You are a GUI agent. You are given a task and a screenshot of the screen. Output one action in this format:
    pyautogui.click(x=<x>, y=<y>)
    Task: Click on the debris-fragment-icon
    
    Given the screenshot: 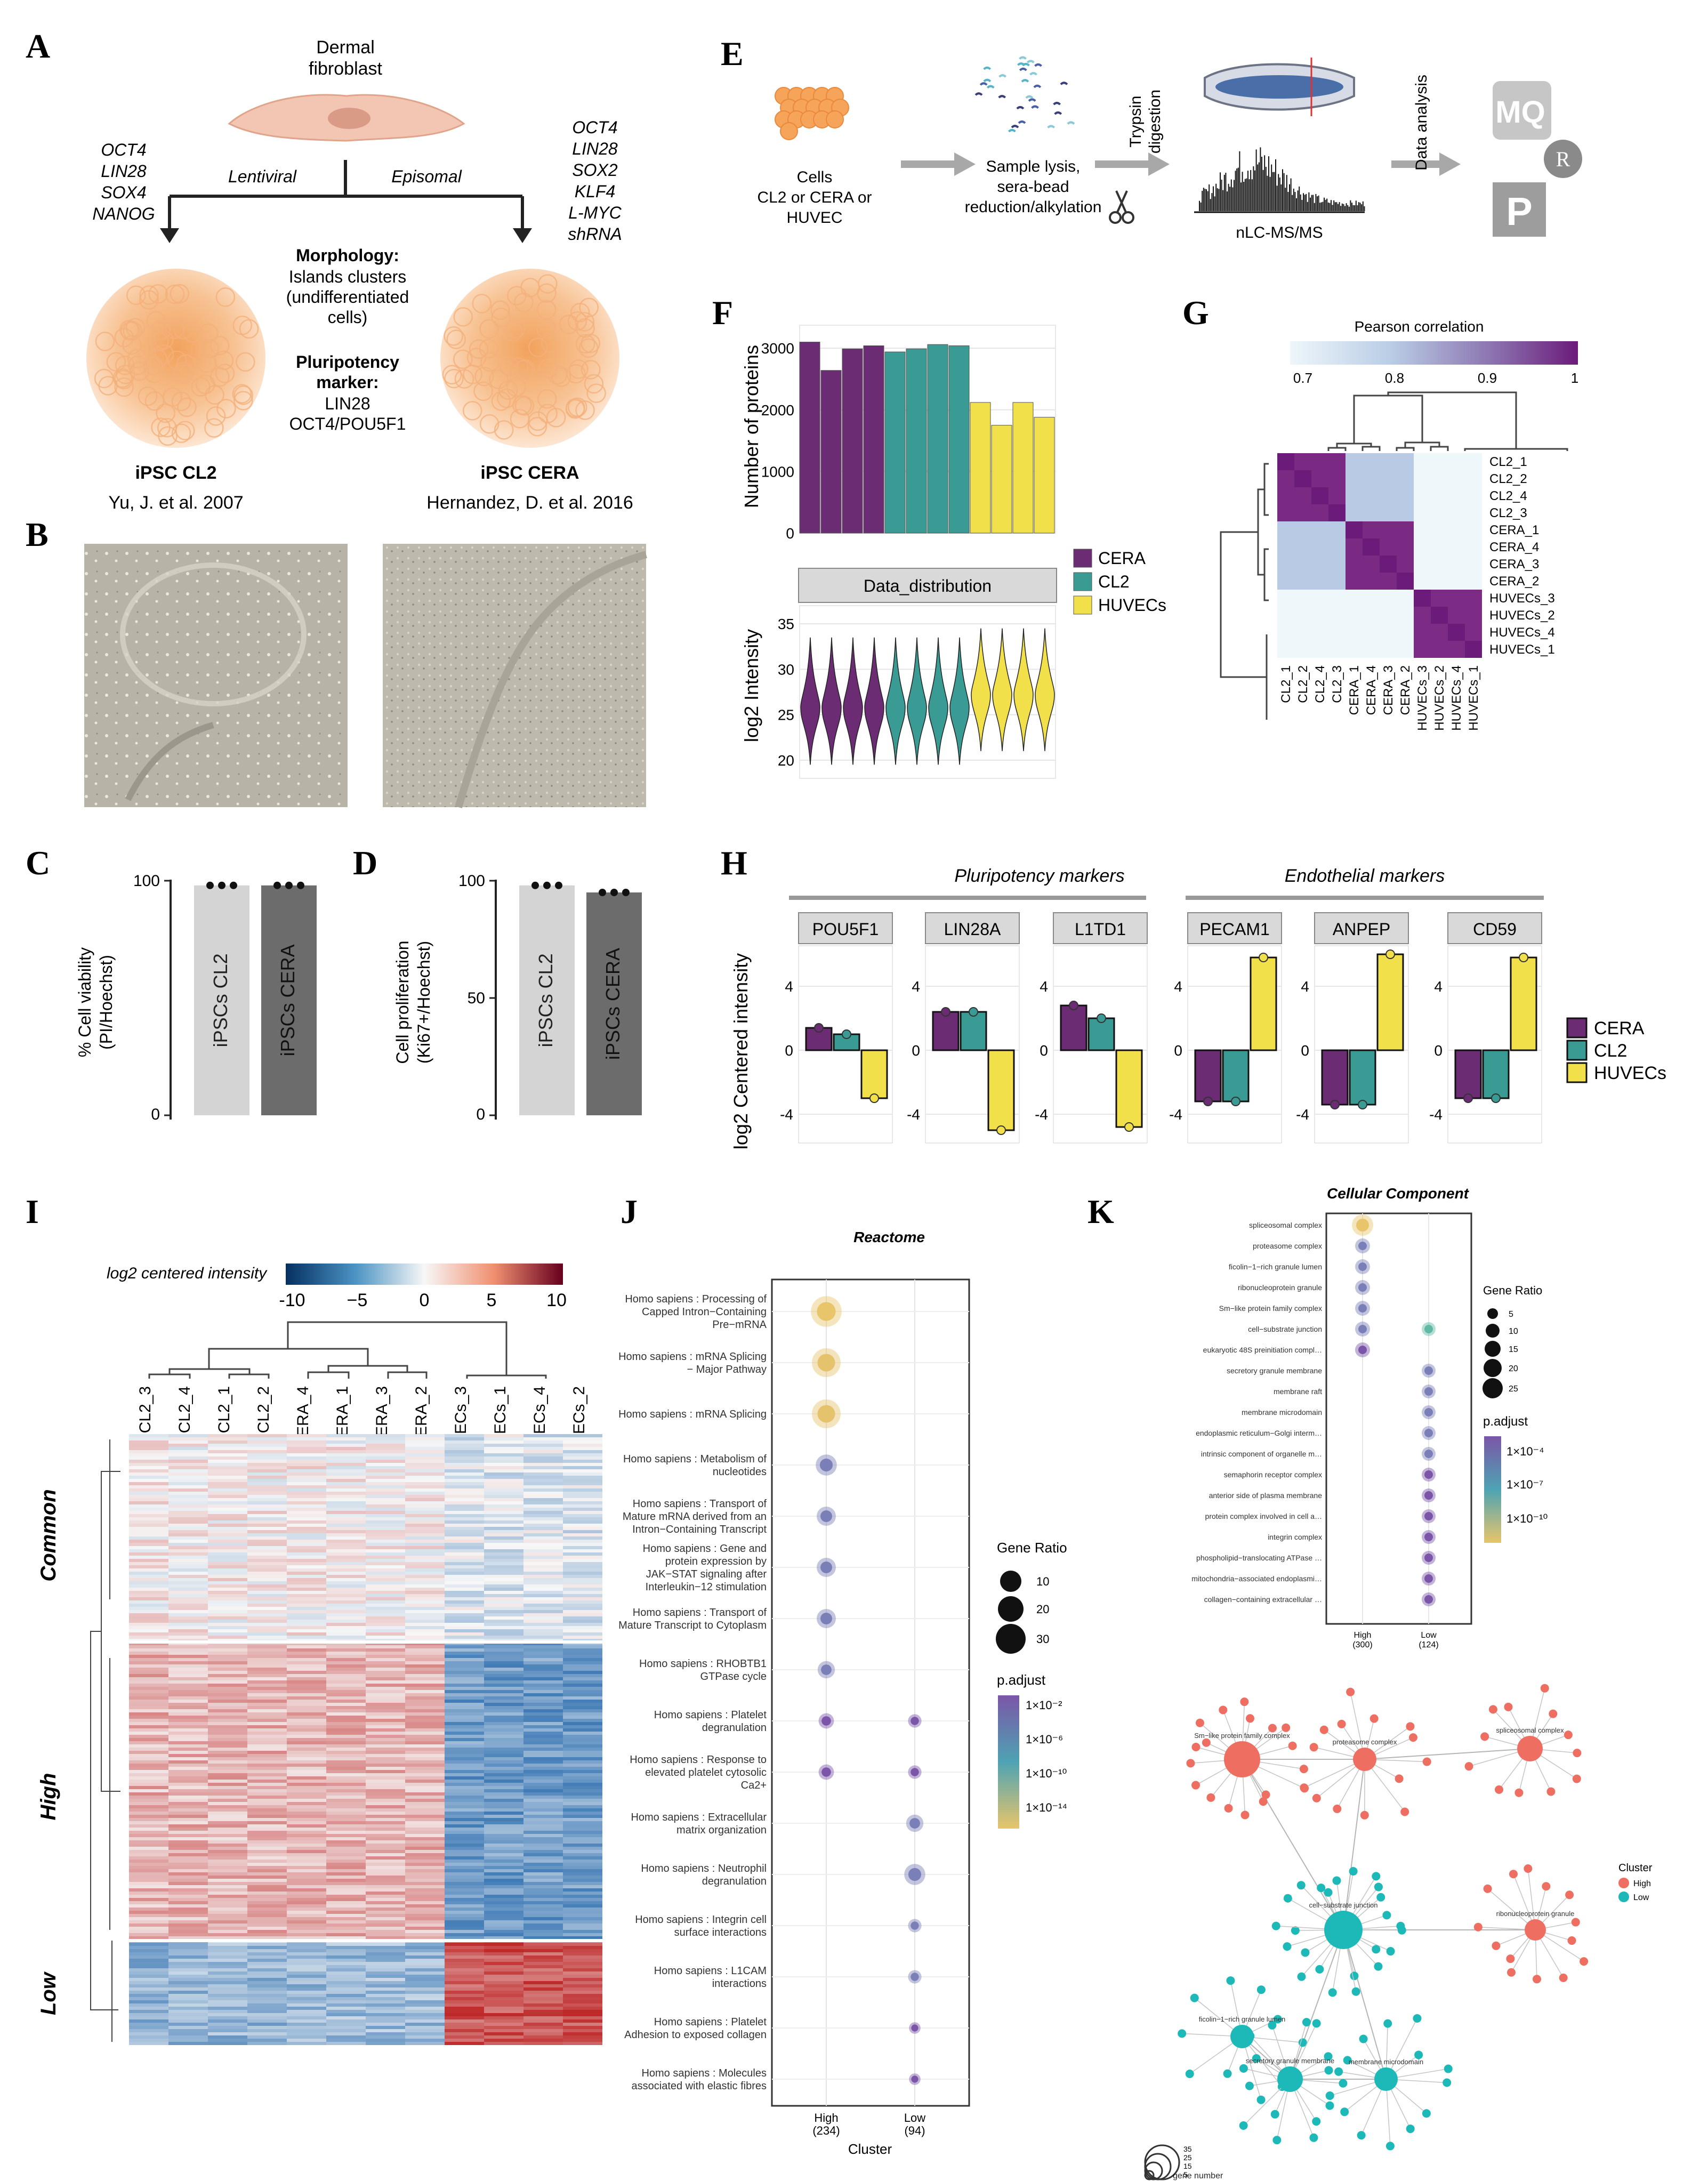 What is the action you would take?
    pyautogui.click(x=1058, y=113)
    